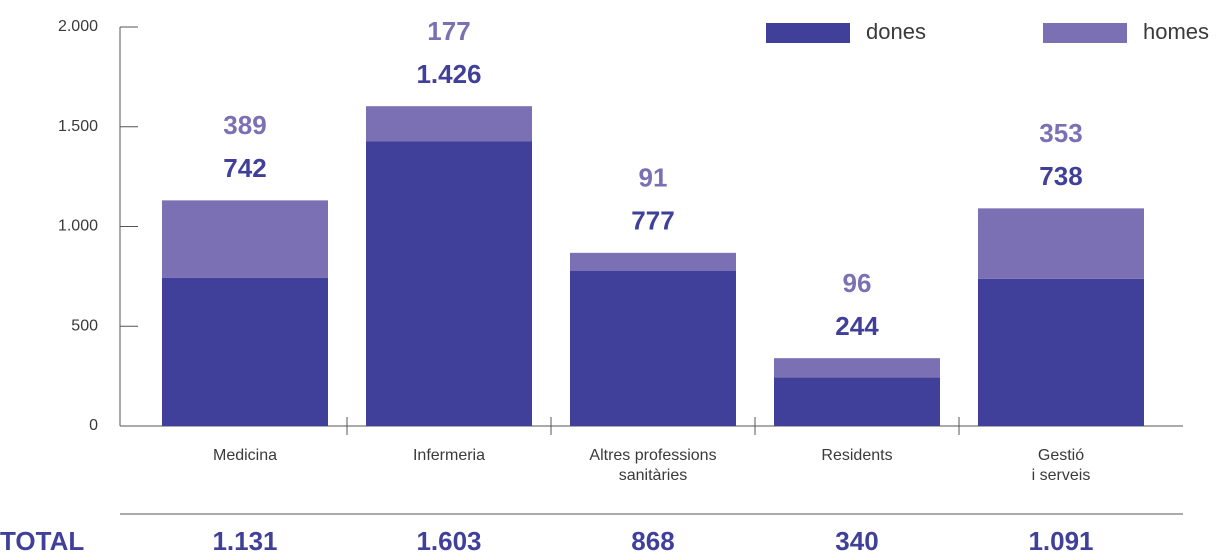 The image size is (1223, 558). Describe the element at coordinates (652, 221) in the screenshot. I see `data-label: 777` at that location.